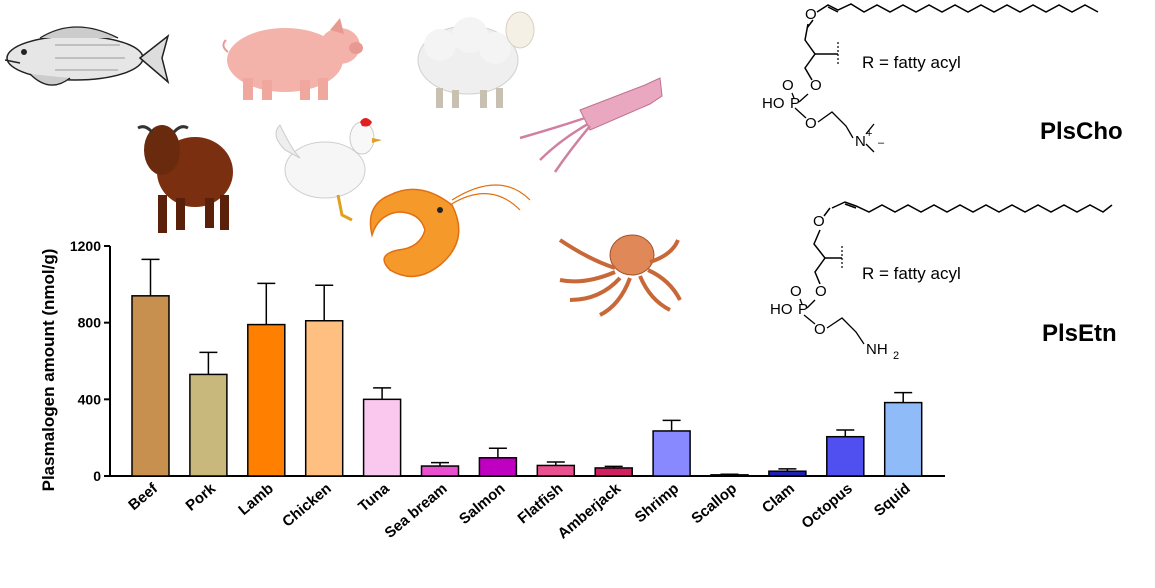 This screenshot has height=588, width=1155. I want to click on pig-icon, so click(292, 59).